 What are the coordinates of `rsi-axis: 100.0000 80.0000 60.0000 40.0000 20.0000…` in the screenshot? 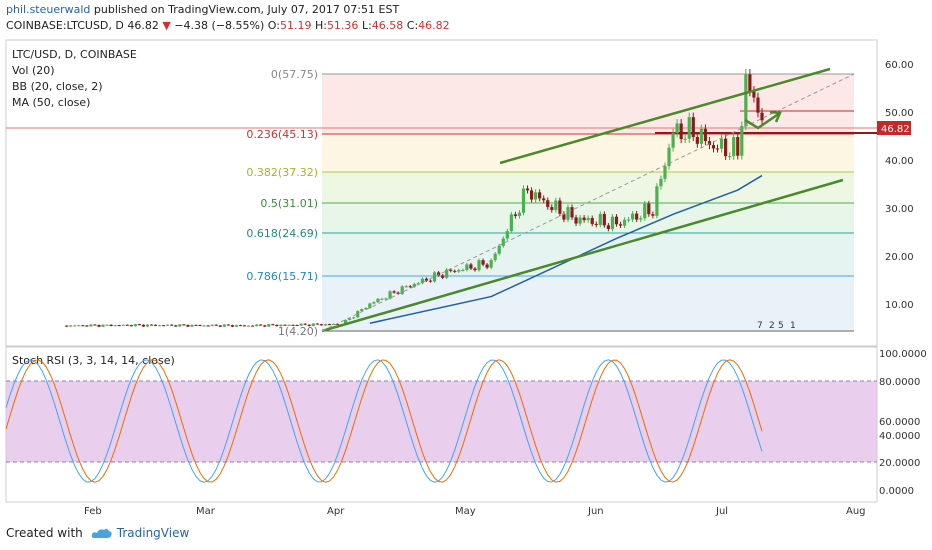 It's located at (903, 423).